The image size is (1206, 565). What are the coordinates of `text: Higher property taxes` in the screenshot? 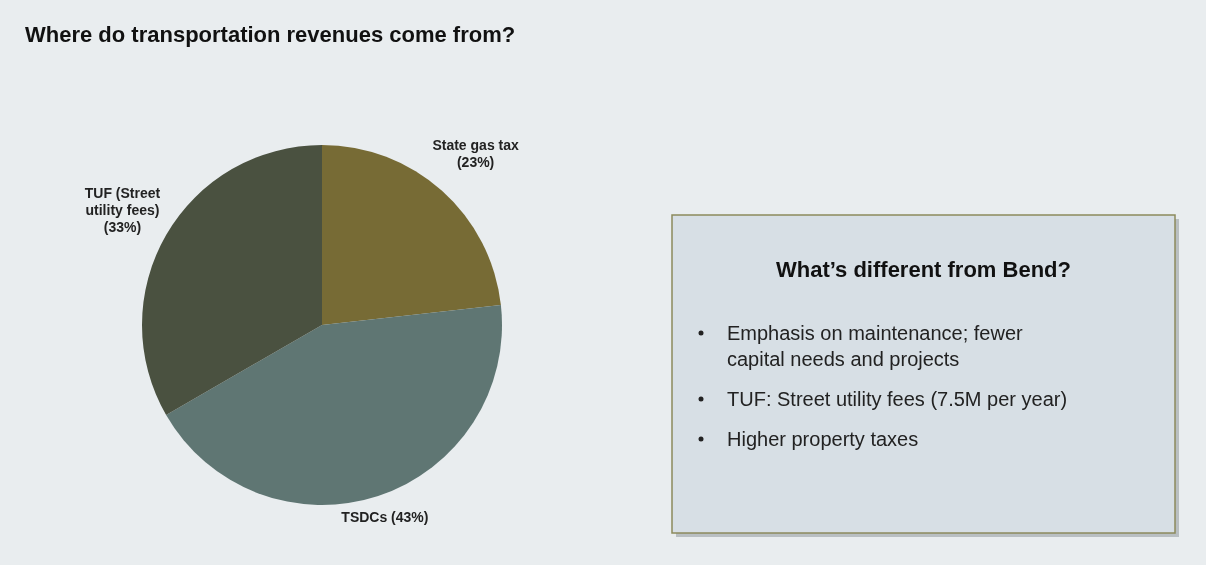 It's located at (823, 439).